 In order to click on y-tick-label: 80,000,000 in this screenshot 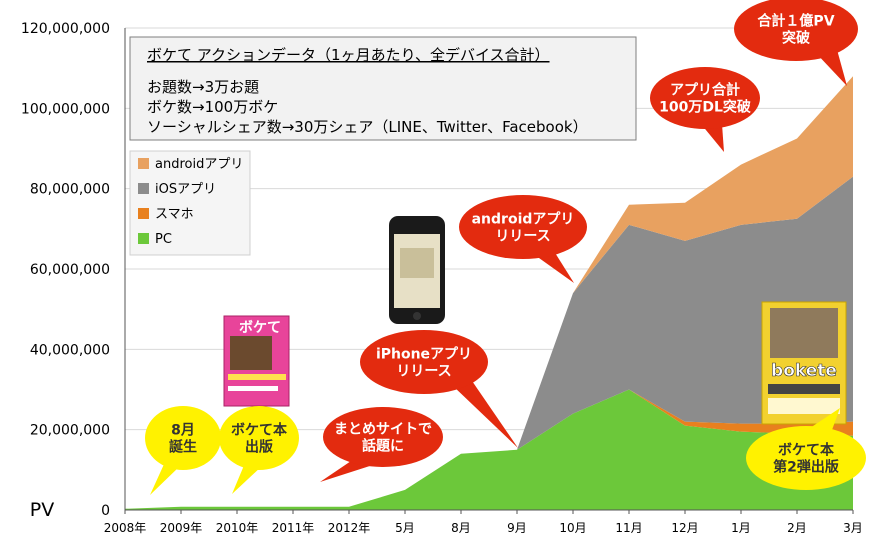, I will do `click(70, 190)`.